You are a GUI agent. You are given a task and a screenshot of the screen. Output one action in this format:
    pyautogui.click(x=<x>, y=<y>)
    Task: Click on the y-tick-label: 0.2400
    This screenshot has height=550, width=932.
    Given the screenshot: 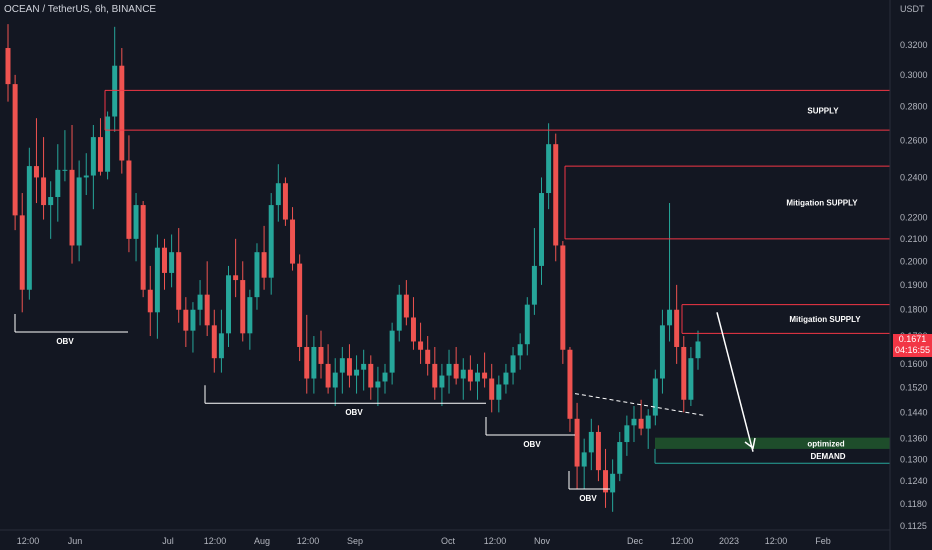 What is the action you would take?
    pyautogui.click(x=914, y=177)
    